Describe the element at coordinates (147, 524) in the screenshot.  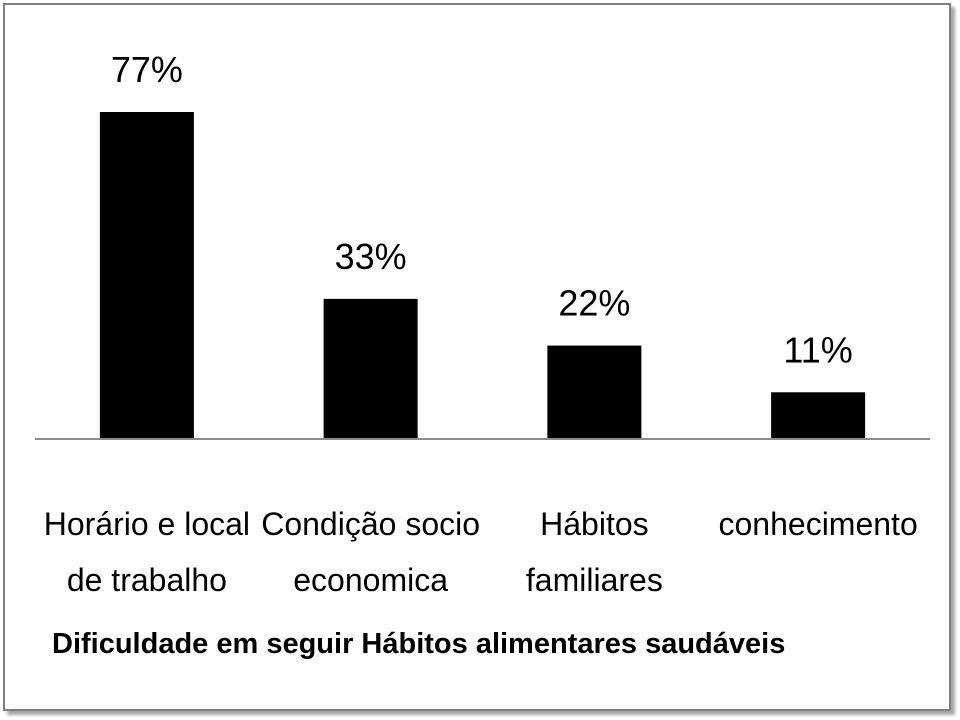
I see `category-label-1-line-1: Horário e local` at that location.